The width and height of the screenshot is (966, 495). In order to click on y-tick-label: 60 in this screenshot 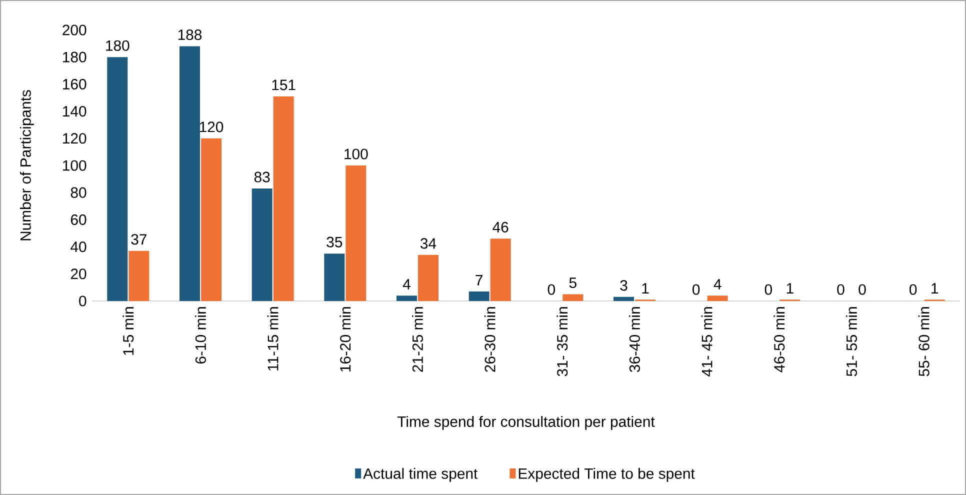, I will do `click(78, 219)`.